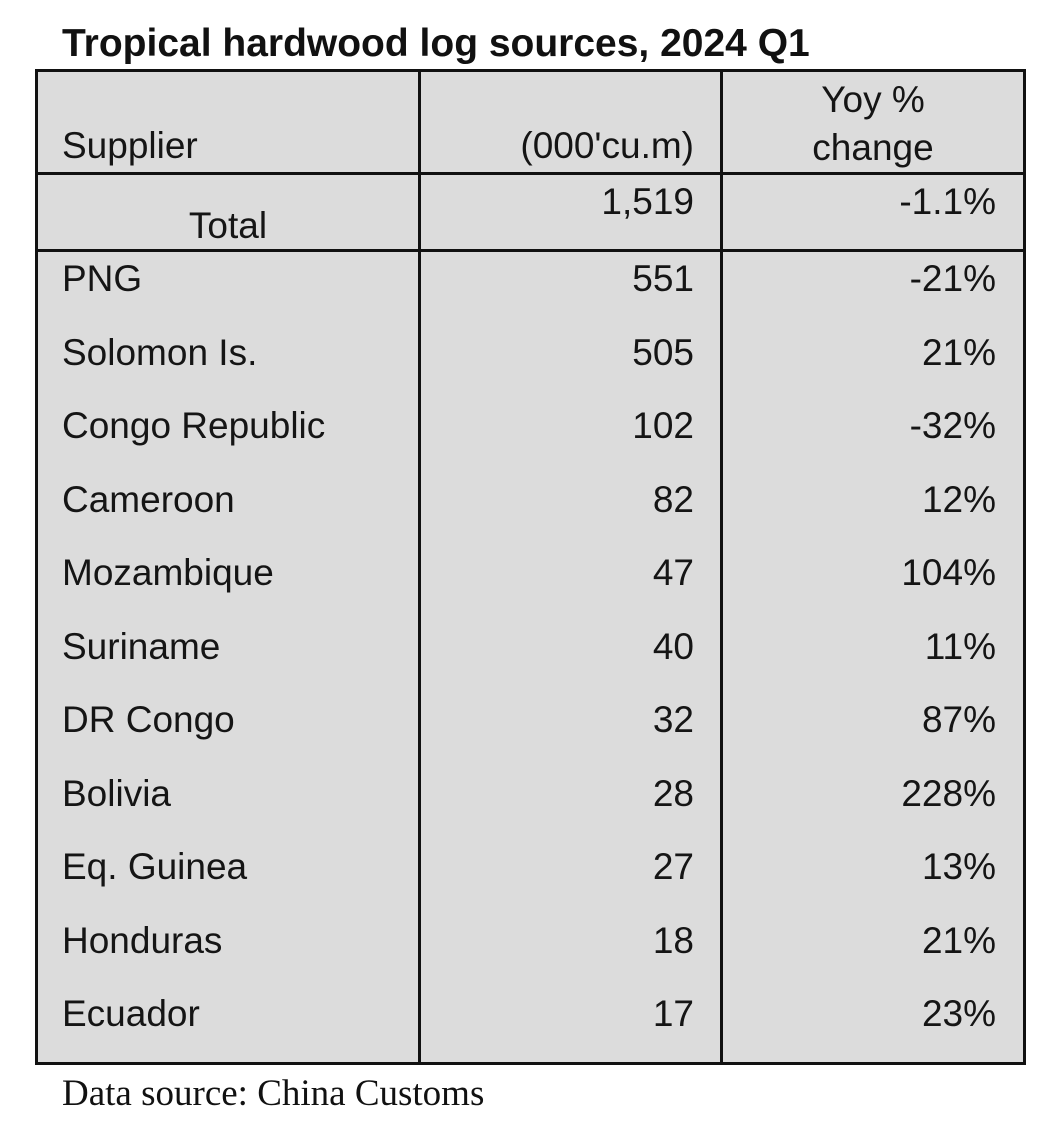  What do you see at coordinates (960, 646) in the screenshot?
I see `row-yoy: 11%` at bounding box center [960, 646].